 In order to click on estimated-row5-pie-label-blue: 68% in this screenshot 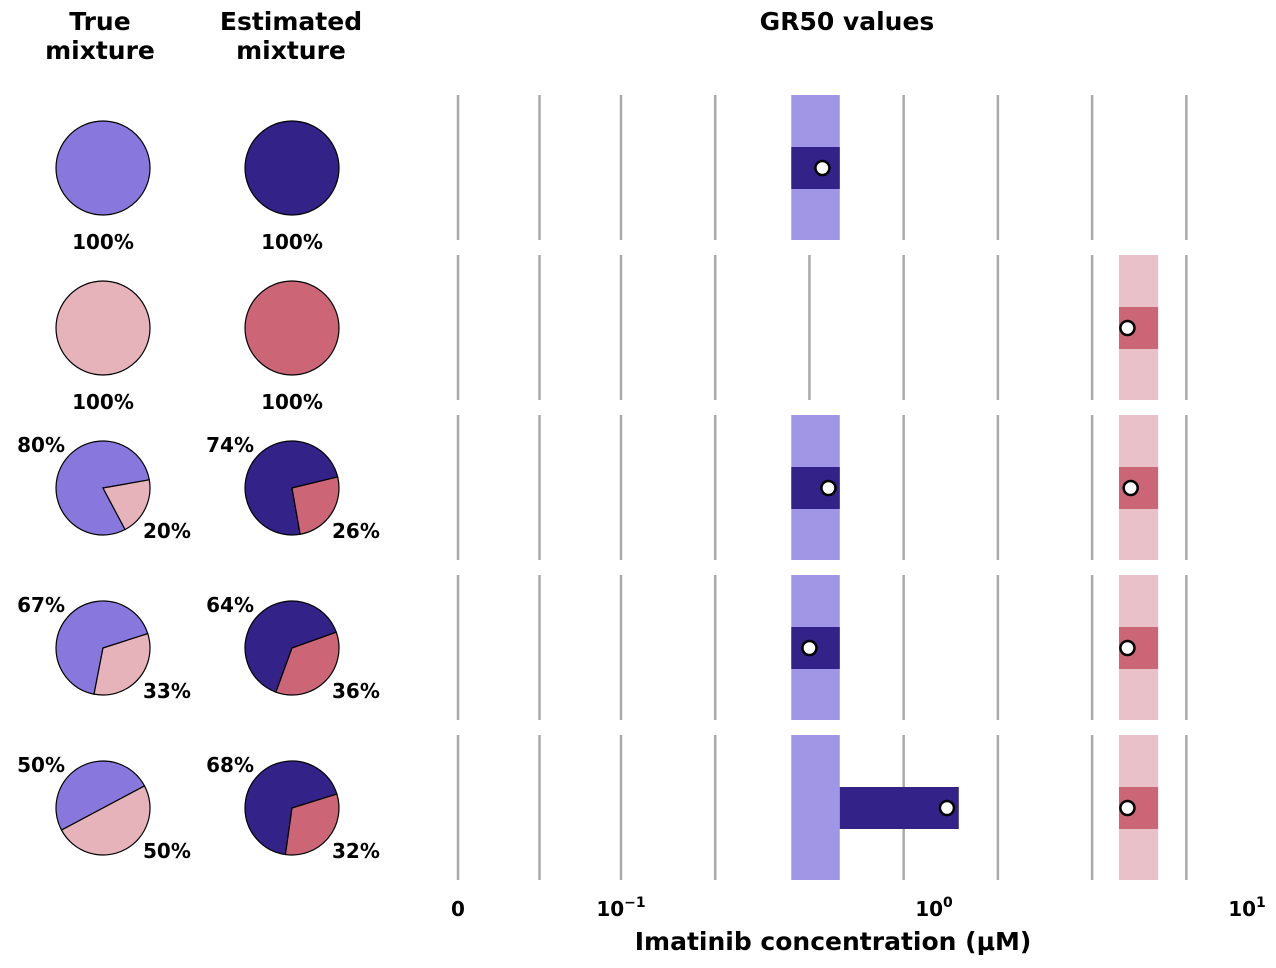, I will do `click(230, 765)`.